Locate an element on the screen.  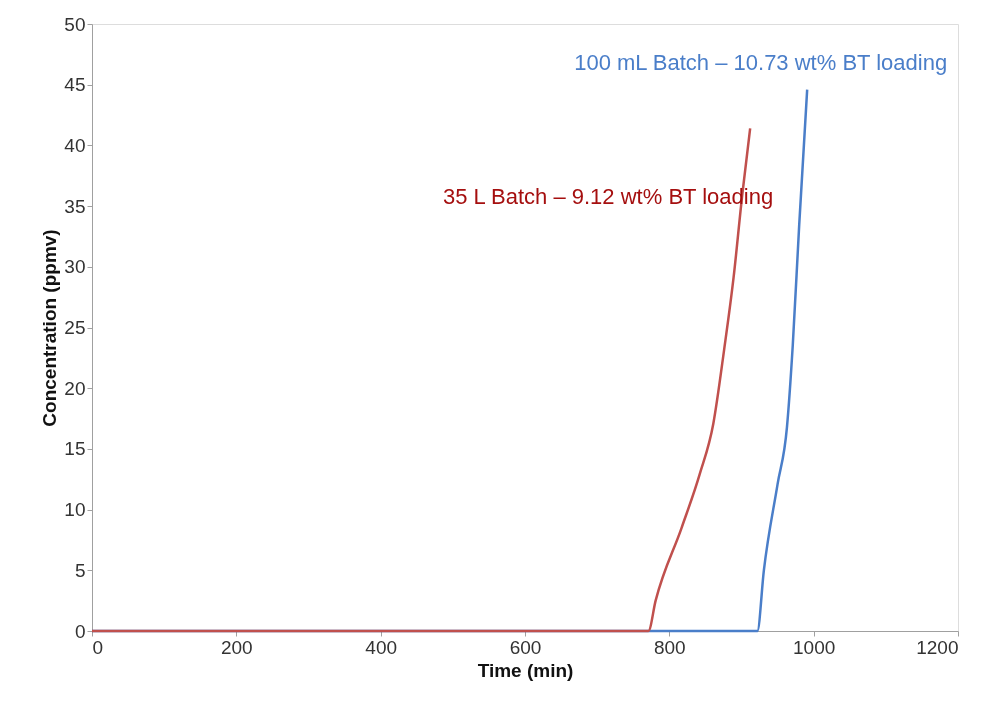
x-tick-label: 600 is located at coordinates (525, 647).